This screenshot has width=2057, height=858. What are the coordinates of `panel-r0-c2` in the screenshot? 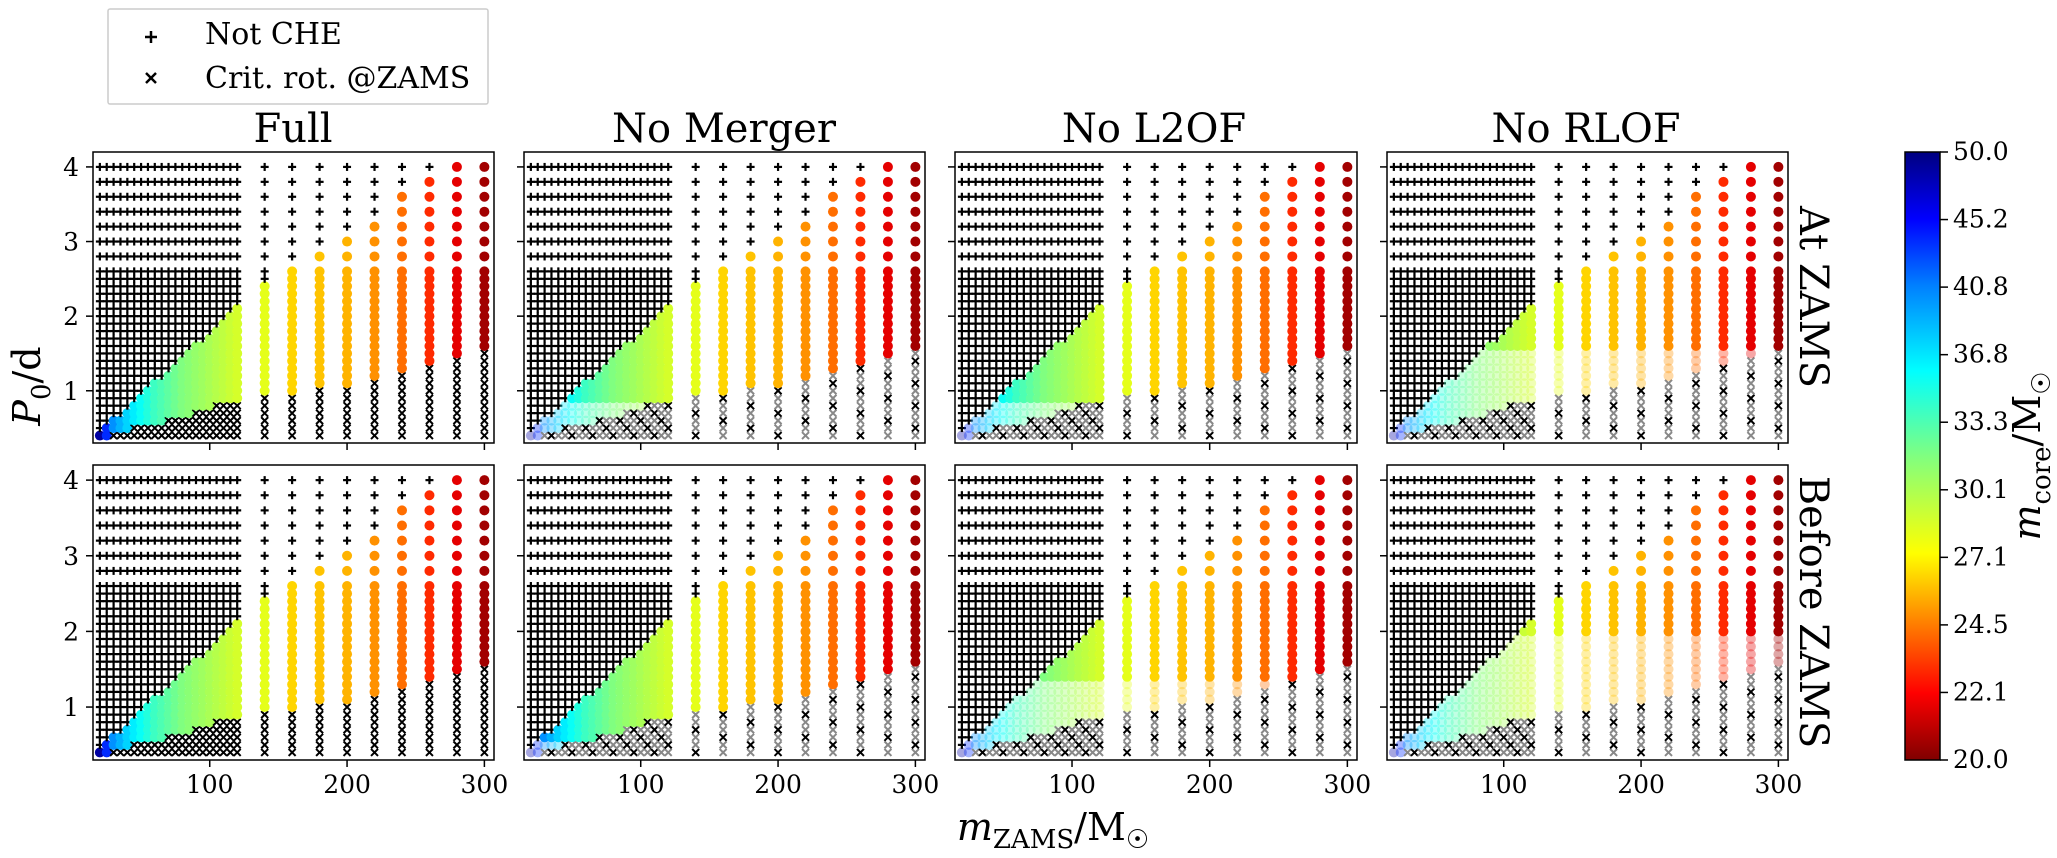 It's located at (1153, 300).